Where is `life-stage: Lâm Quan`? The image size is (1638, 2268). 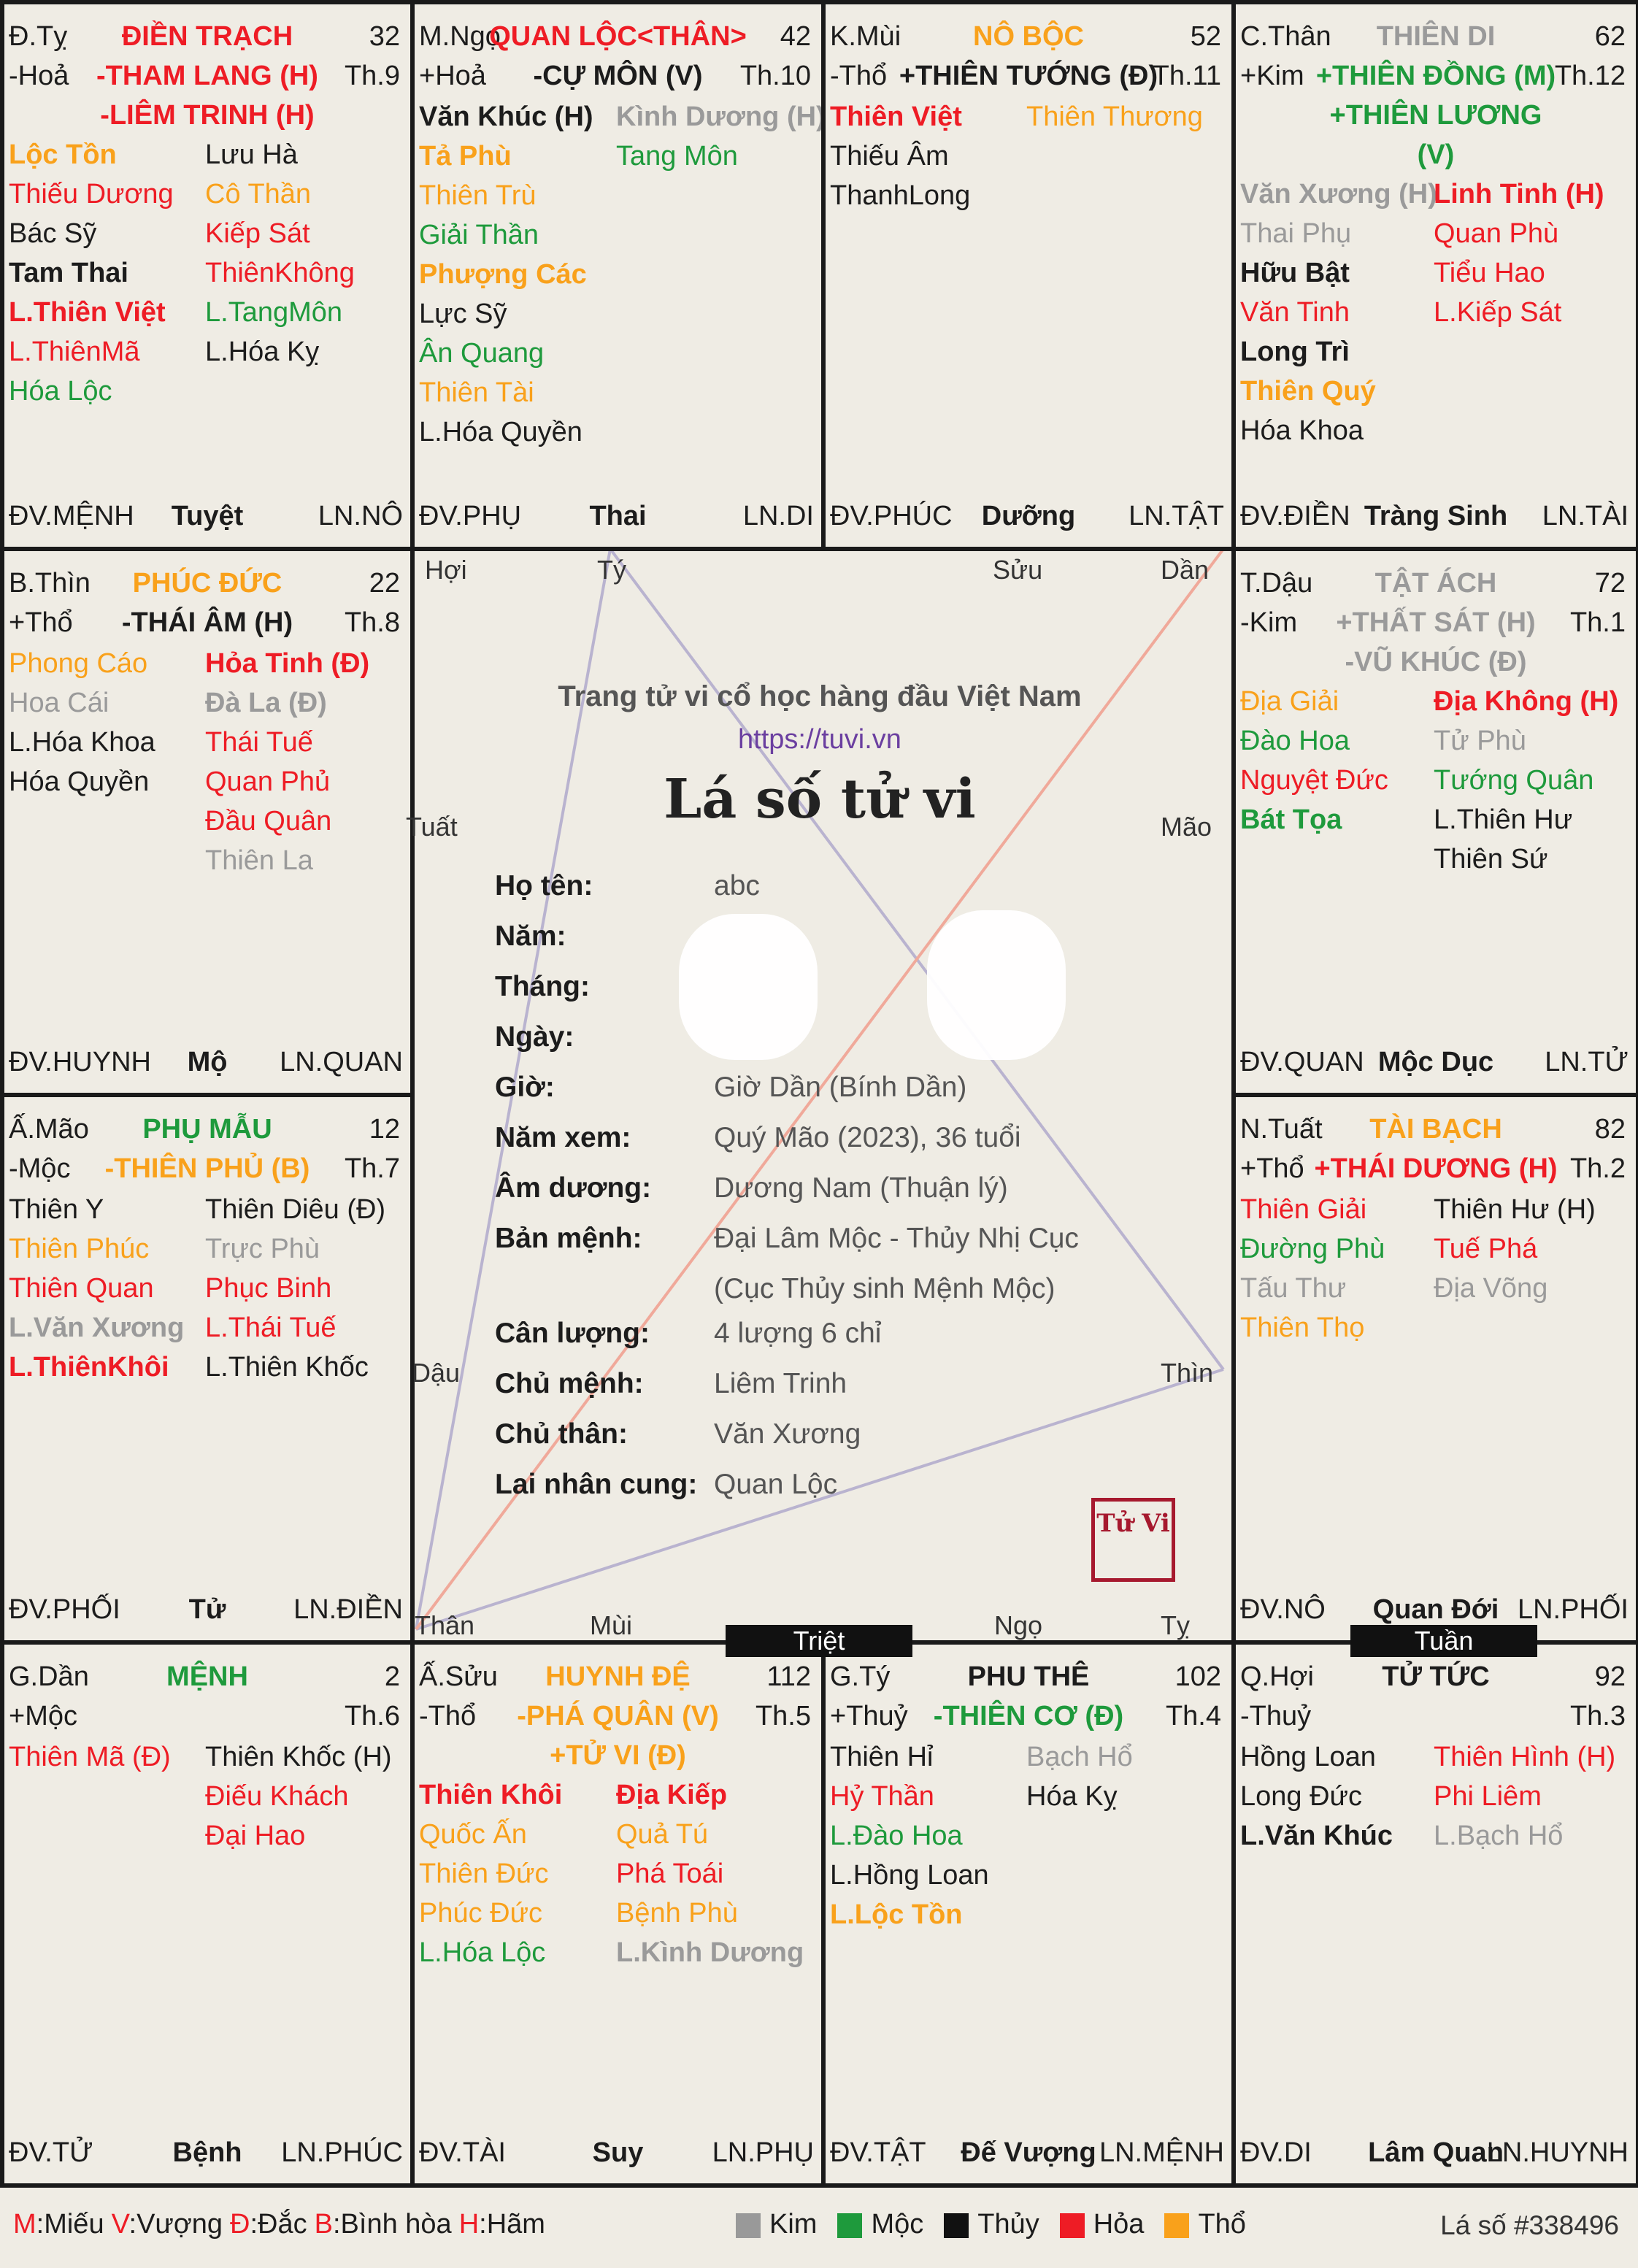 life-stage: Lâm Quan is located at coordinates (1436, 2152).